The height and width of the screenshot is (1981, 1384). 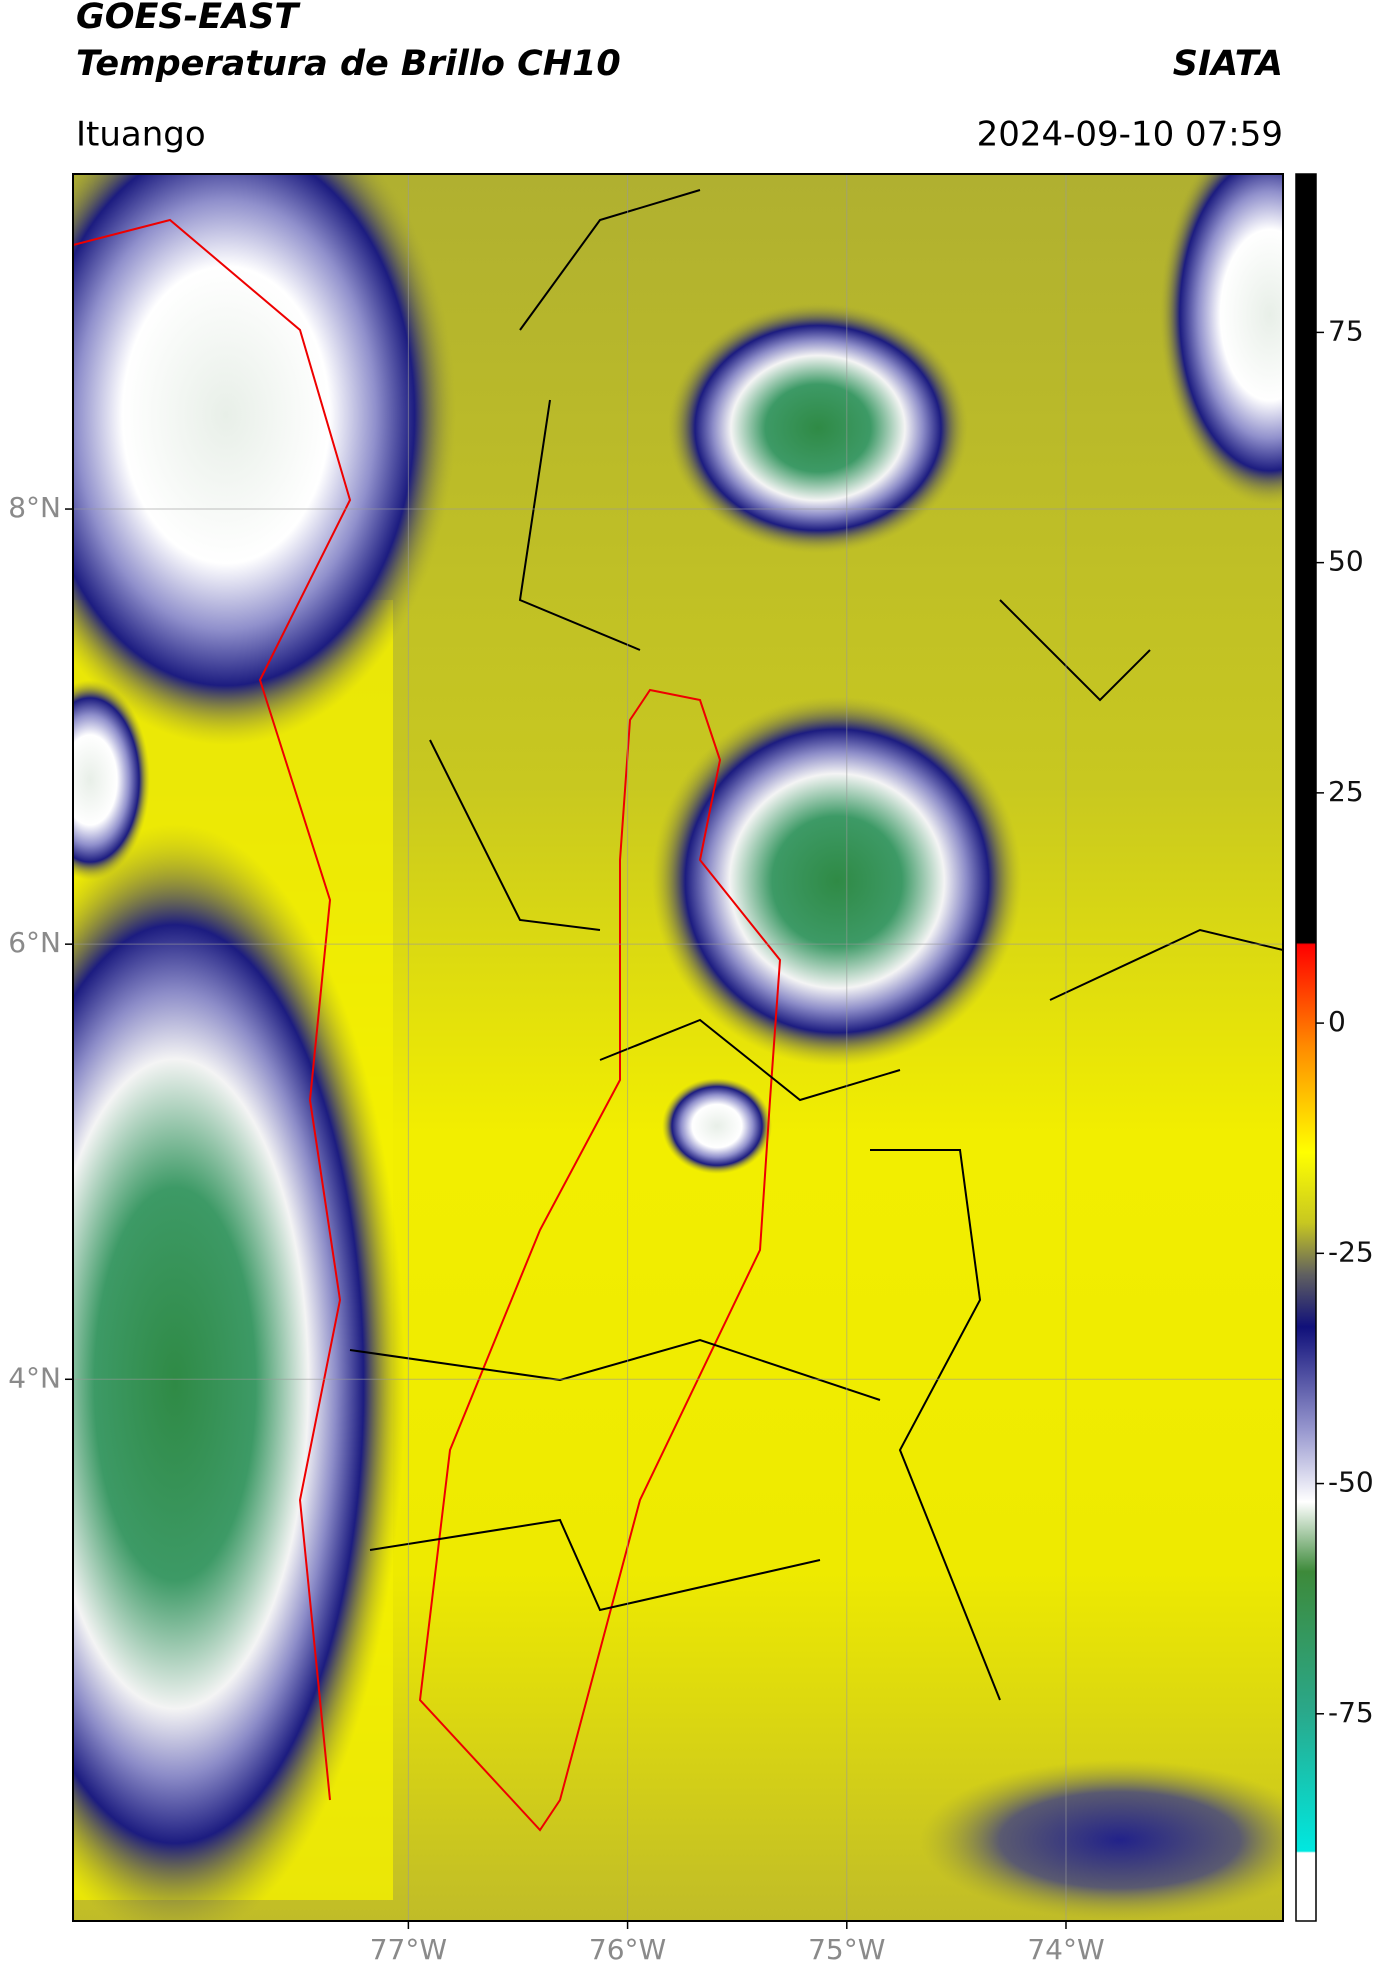 What do you see at coordinates (1346, 791) in the screenshot?
I see `colorbar-tick-label: 25` at bounding box center [1346, 791].